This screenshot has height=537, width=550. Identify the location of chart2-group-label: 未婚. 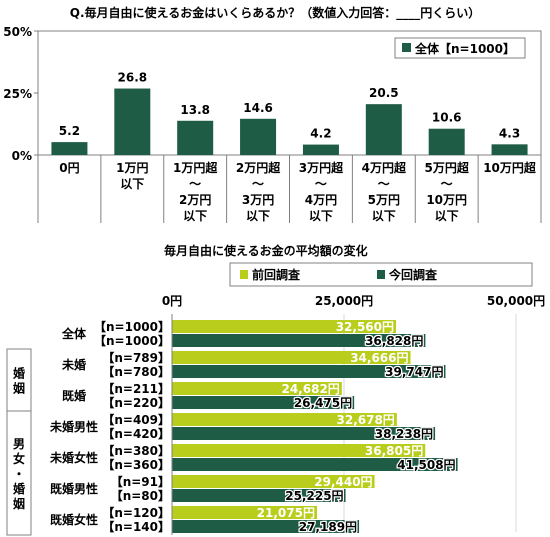
(73, 364).